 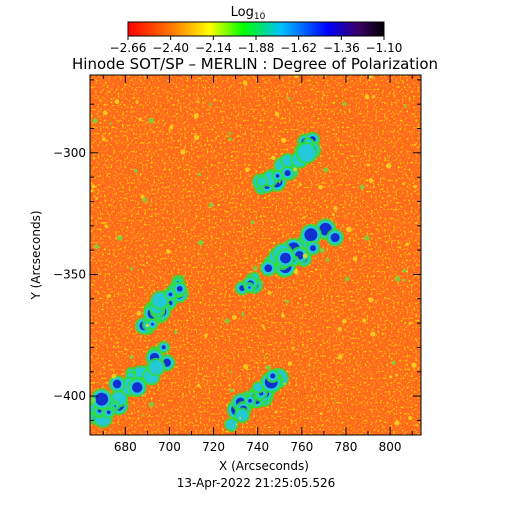 What do you see at coordinates (301, 447) in the screenshot?
I see `x-tick-label: 760` at bounding box center [301, 447].